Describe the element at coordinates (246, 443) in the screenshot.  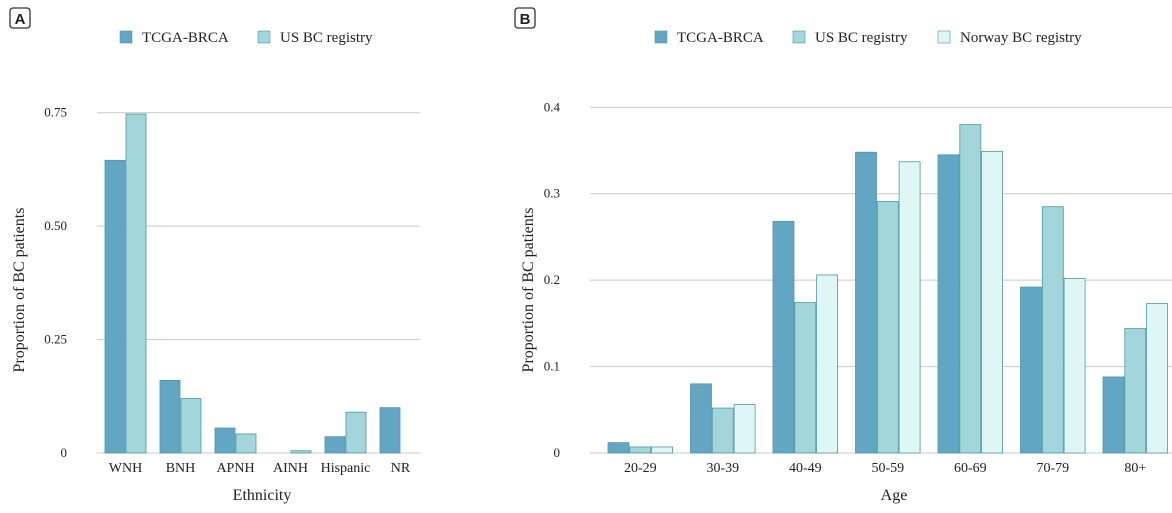
I see `bar-us-apnh` at that location.